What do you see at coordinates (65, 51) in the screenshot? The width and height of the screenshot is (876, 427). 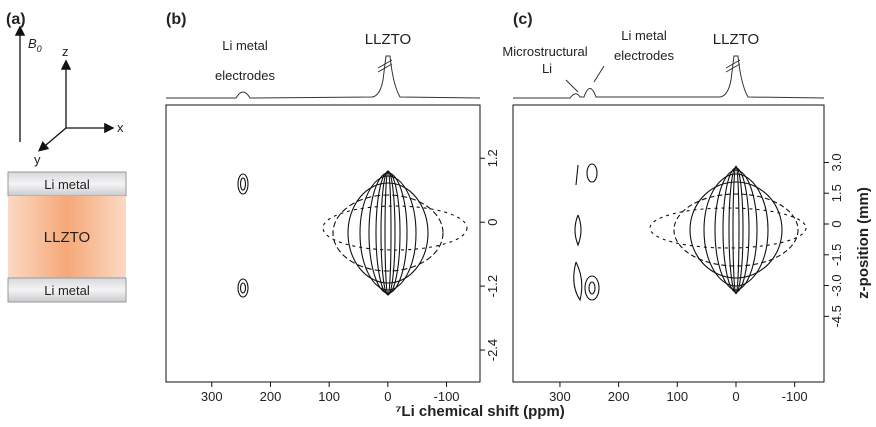 I see `axis-glyph-label: z` at bounding box center [65, 51].